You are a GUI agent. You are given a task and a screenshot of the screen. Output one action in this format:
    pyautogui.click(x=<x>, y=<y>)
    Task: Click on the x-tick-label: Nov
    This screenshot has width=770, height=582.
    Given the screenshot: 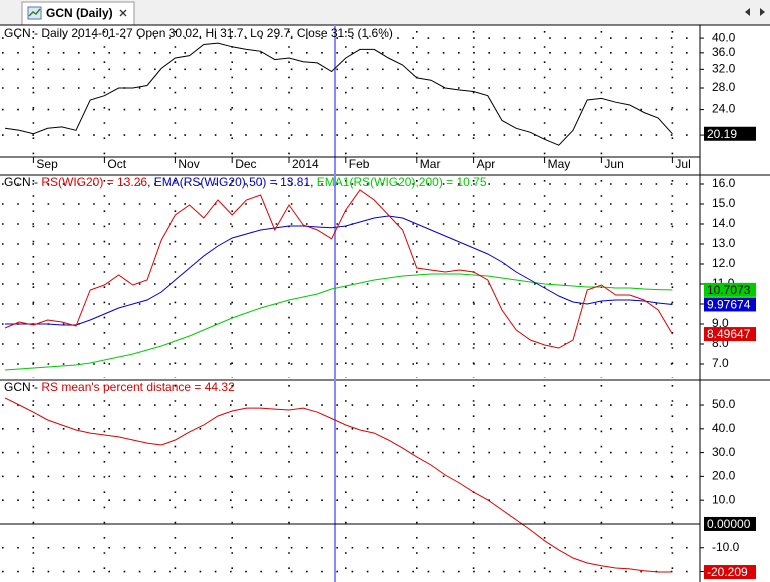 What is the action you would take?
    pyautogui.click(x=188, y=164)
    